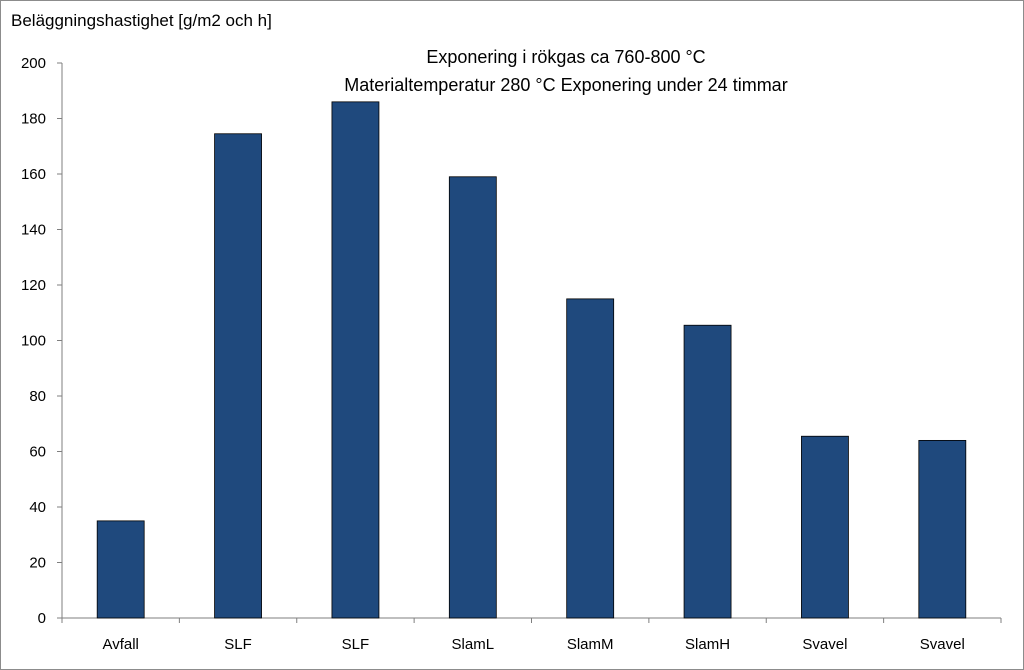 This screenshot has height=670, width=1024. Describe the element at coordinates (141, 20) in the screenshot. I see `y-axis-label: Beläggningshastighet [g/m2 och h]` at that location.